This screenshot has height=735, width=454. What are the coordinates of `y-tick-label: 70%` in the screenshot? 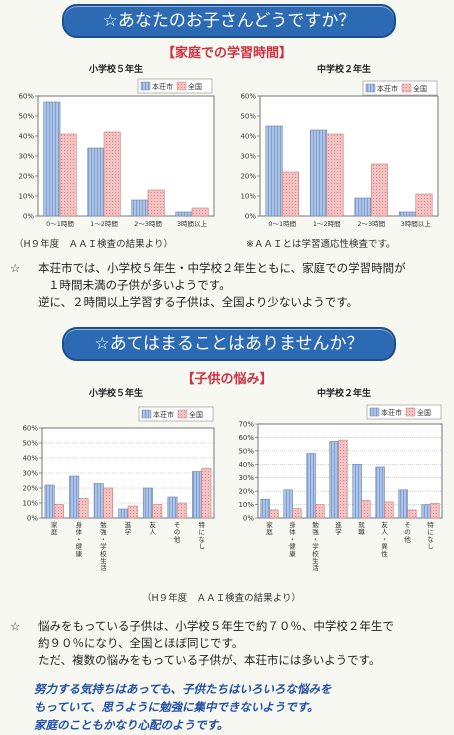 It's located at (246, 425).